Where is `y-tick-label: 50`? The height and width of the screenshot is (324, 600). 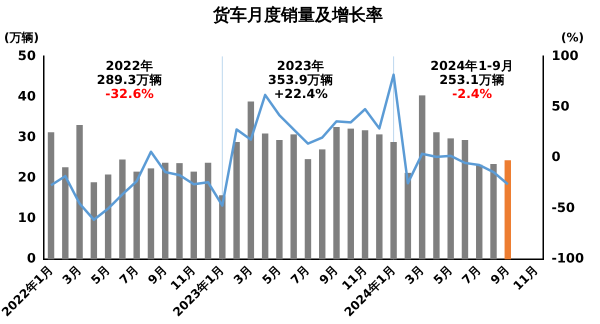 y-tick-label: 50 is located at coordinates (27, 56).